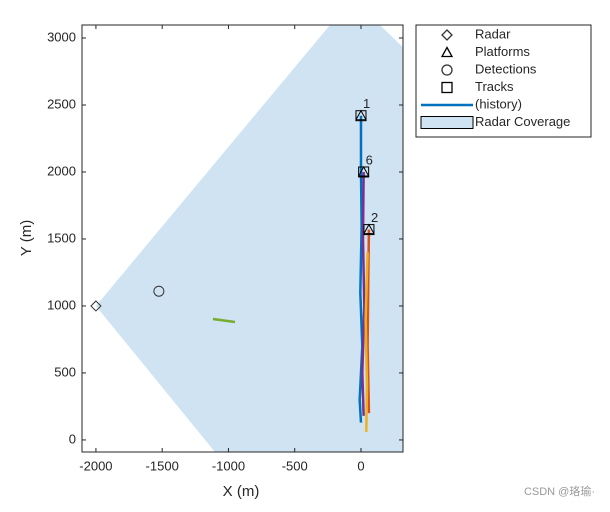 The image size is (610, 512). What do you see at coordinates (360, 465) in the screenshot?
I see `x-tick-label: 0` at bounding box center [360, 465].